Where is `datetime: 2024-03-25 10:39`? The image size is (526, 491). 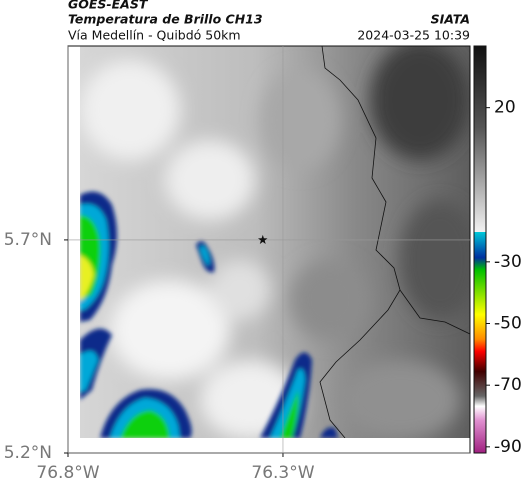 datetime: 2024-03-25 10:39 is located at coordinates (413, 35).